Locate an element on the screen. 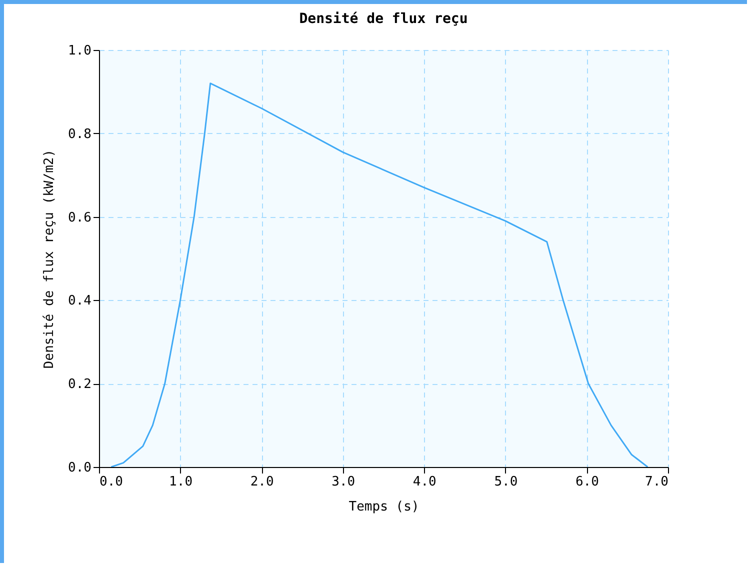 This screenshot has height=567, width=751. y-tick-label: 0.4 is located at coordinates (80, 301).